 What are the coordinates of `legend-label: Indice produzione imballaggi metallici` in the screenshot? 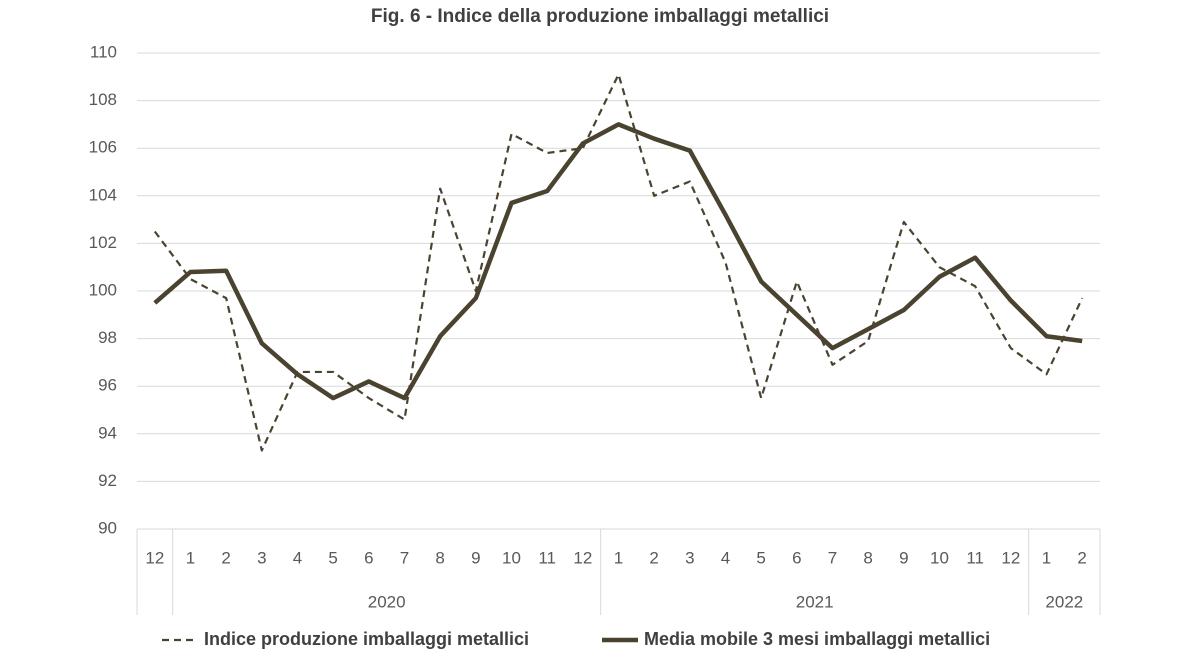 It's located at (366, 639).